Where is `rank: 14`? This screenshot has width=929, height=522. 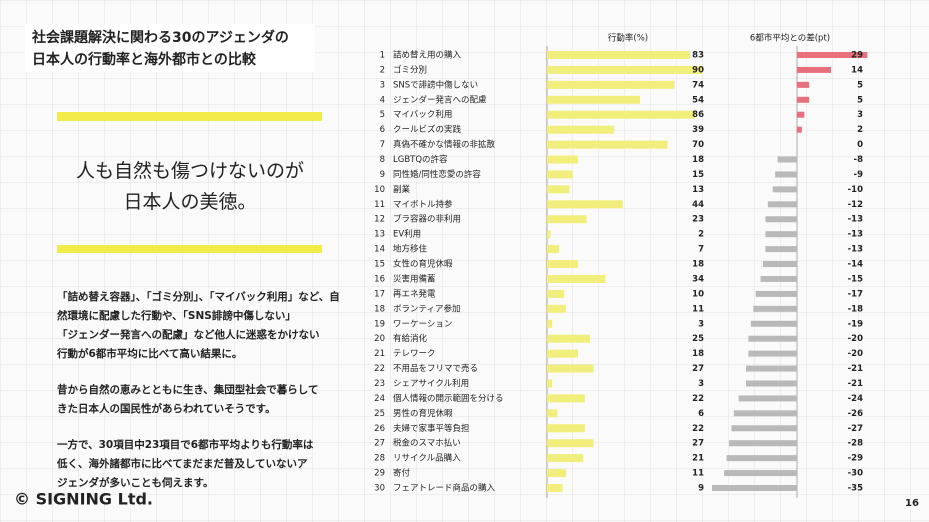
rank: 14 is located at coordinates (379, 250).